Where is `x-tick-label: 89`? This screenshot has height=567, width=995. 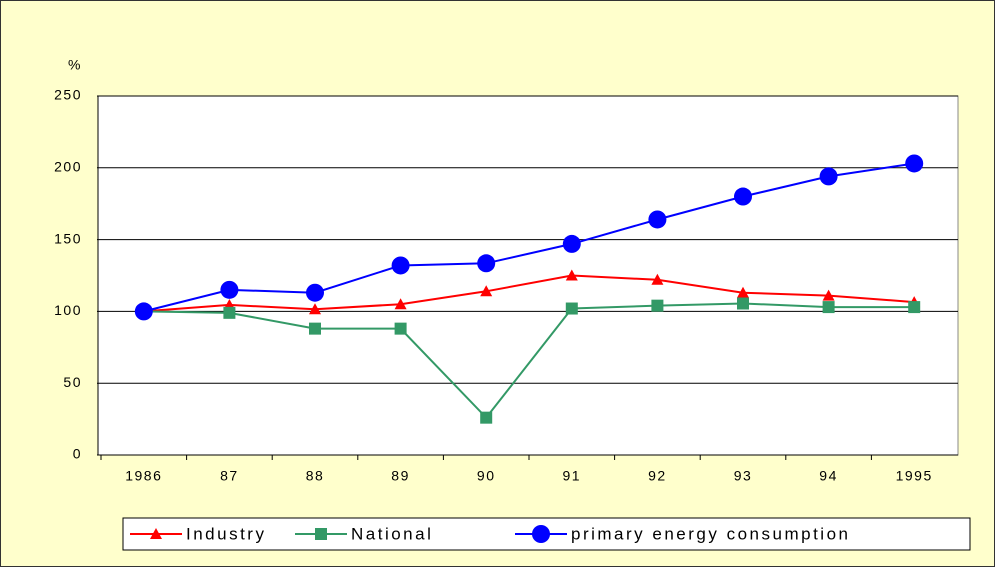 x-tick-label: 89 is located at coordinates (400, 476).